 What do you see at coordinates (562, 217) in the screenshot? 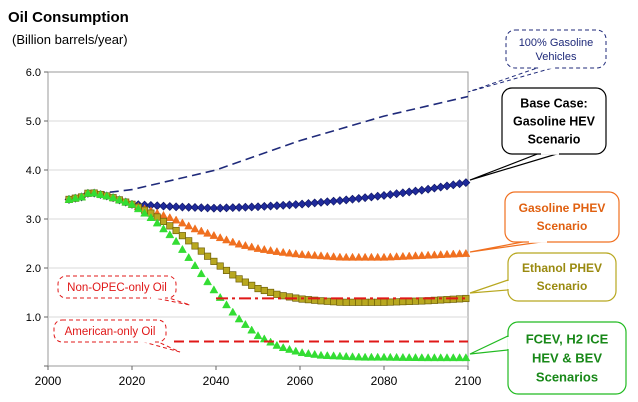
I see `callout-gasoline-phev-box` at bounding box center [562, 217].